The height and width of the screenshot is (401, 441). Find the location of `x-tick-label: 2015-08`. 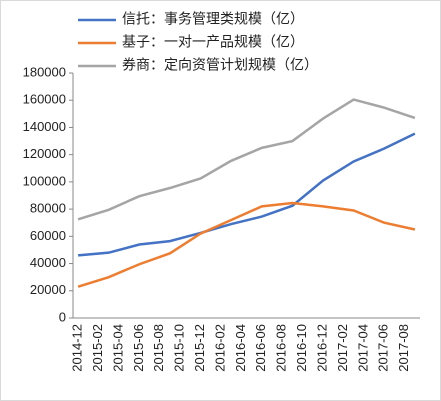

x-tick-label: 2015-08 is located at coordinates (158, 348).